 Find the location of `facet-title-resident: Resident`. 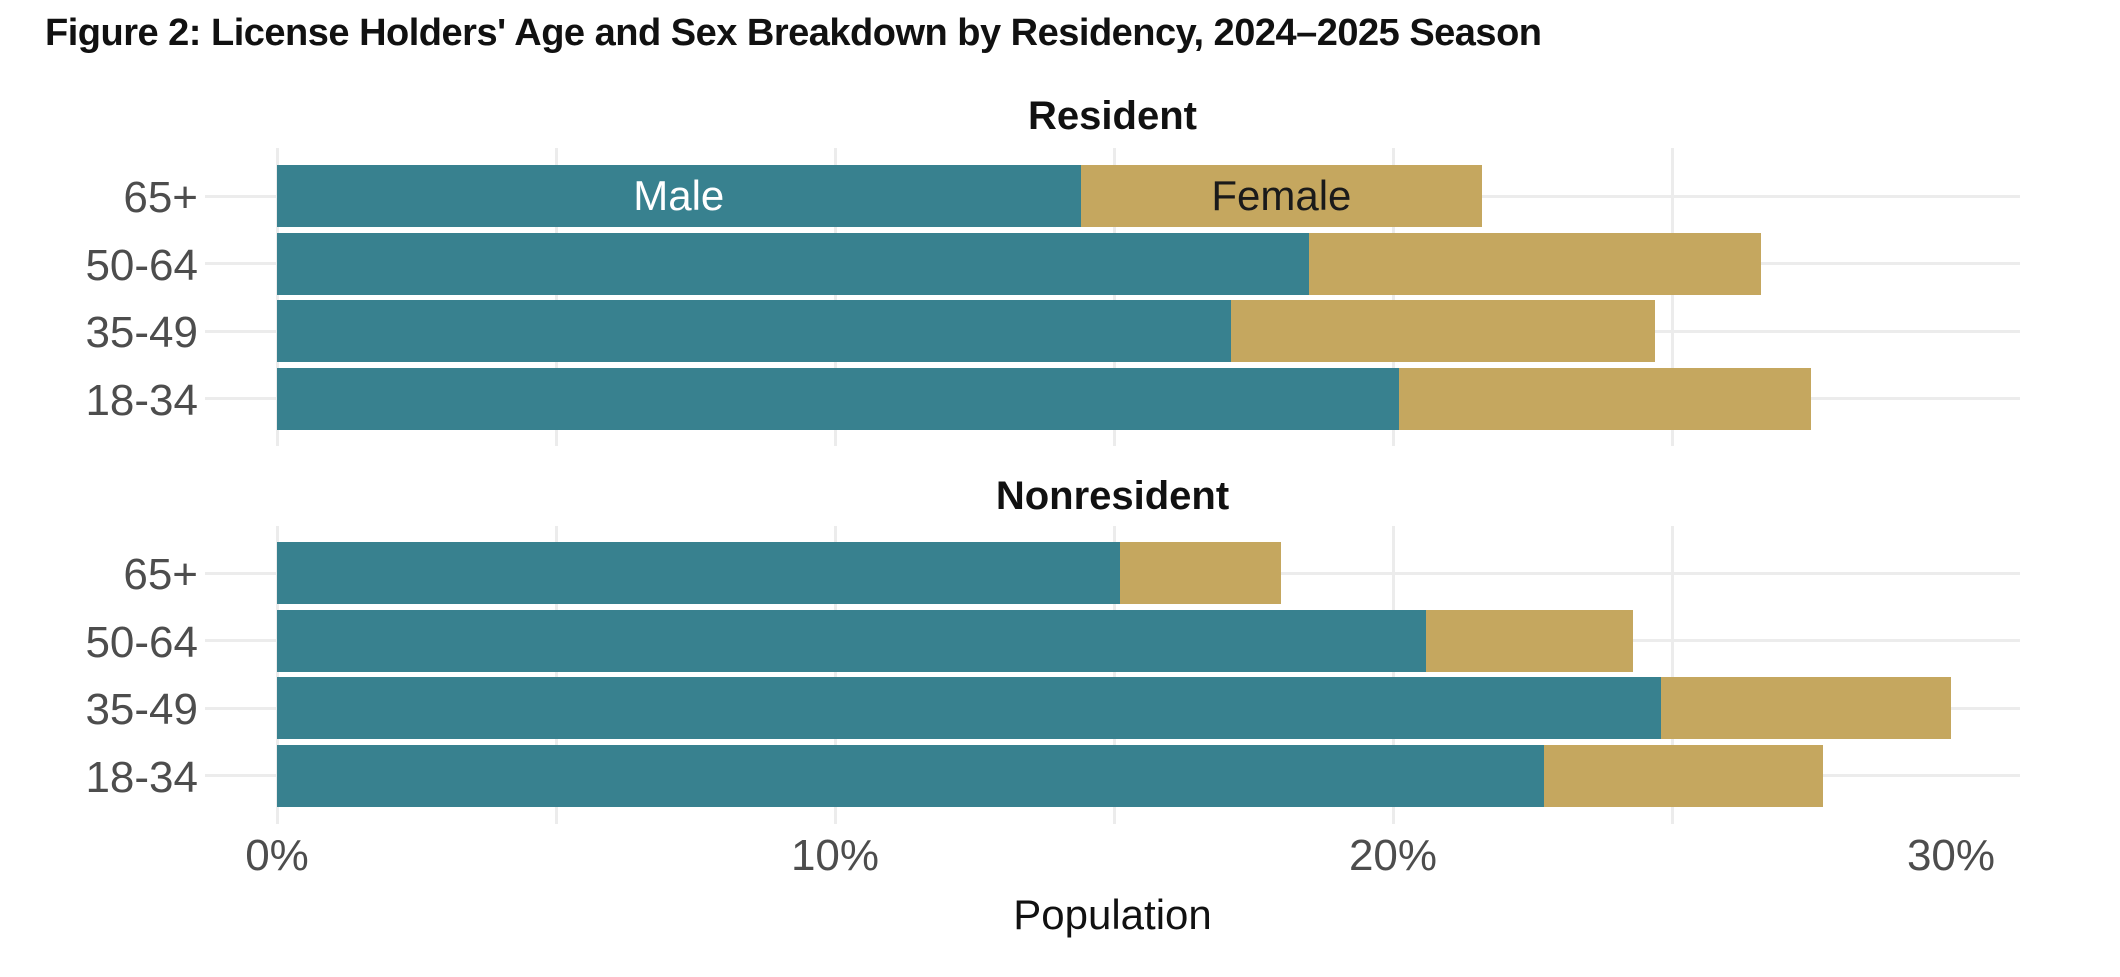

facet-title-resident: Resident is located at coordinates (1112, 116).